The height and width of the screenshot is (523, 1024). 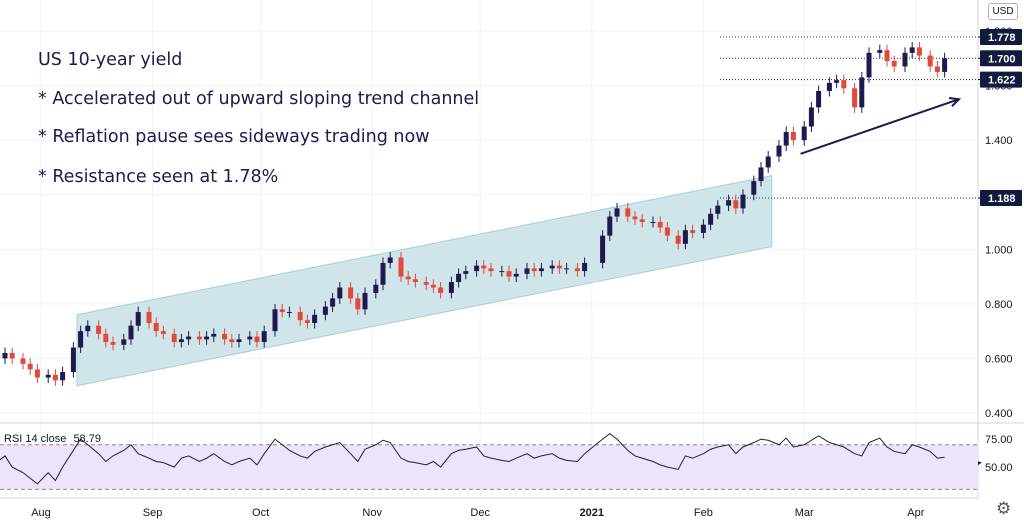 I want to click on rsi-panel, so click(x=489, y=461).